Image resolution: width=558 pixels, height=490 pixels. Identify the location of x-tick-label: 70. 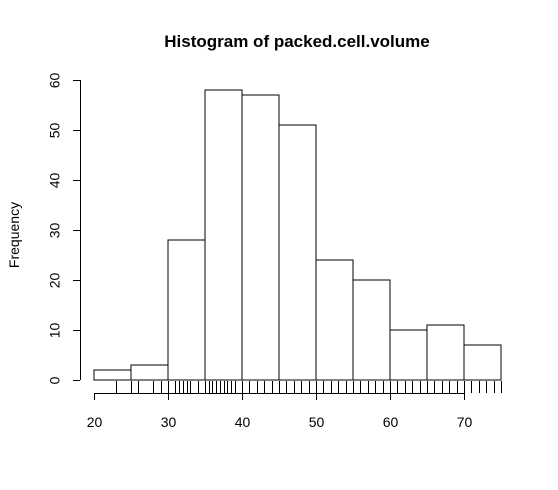
(465, 422).